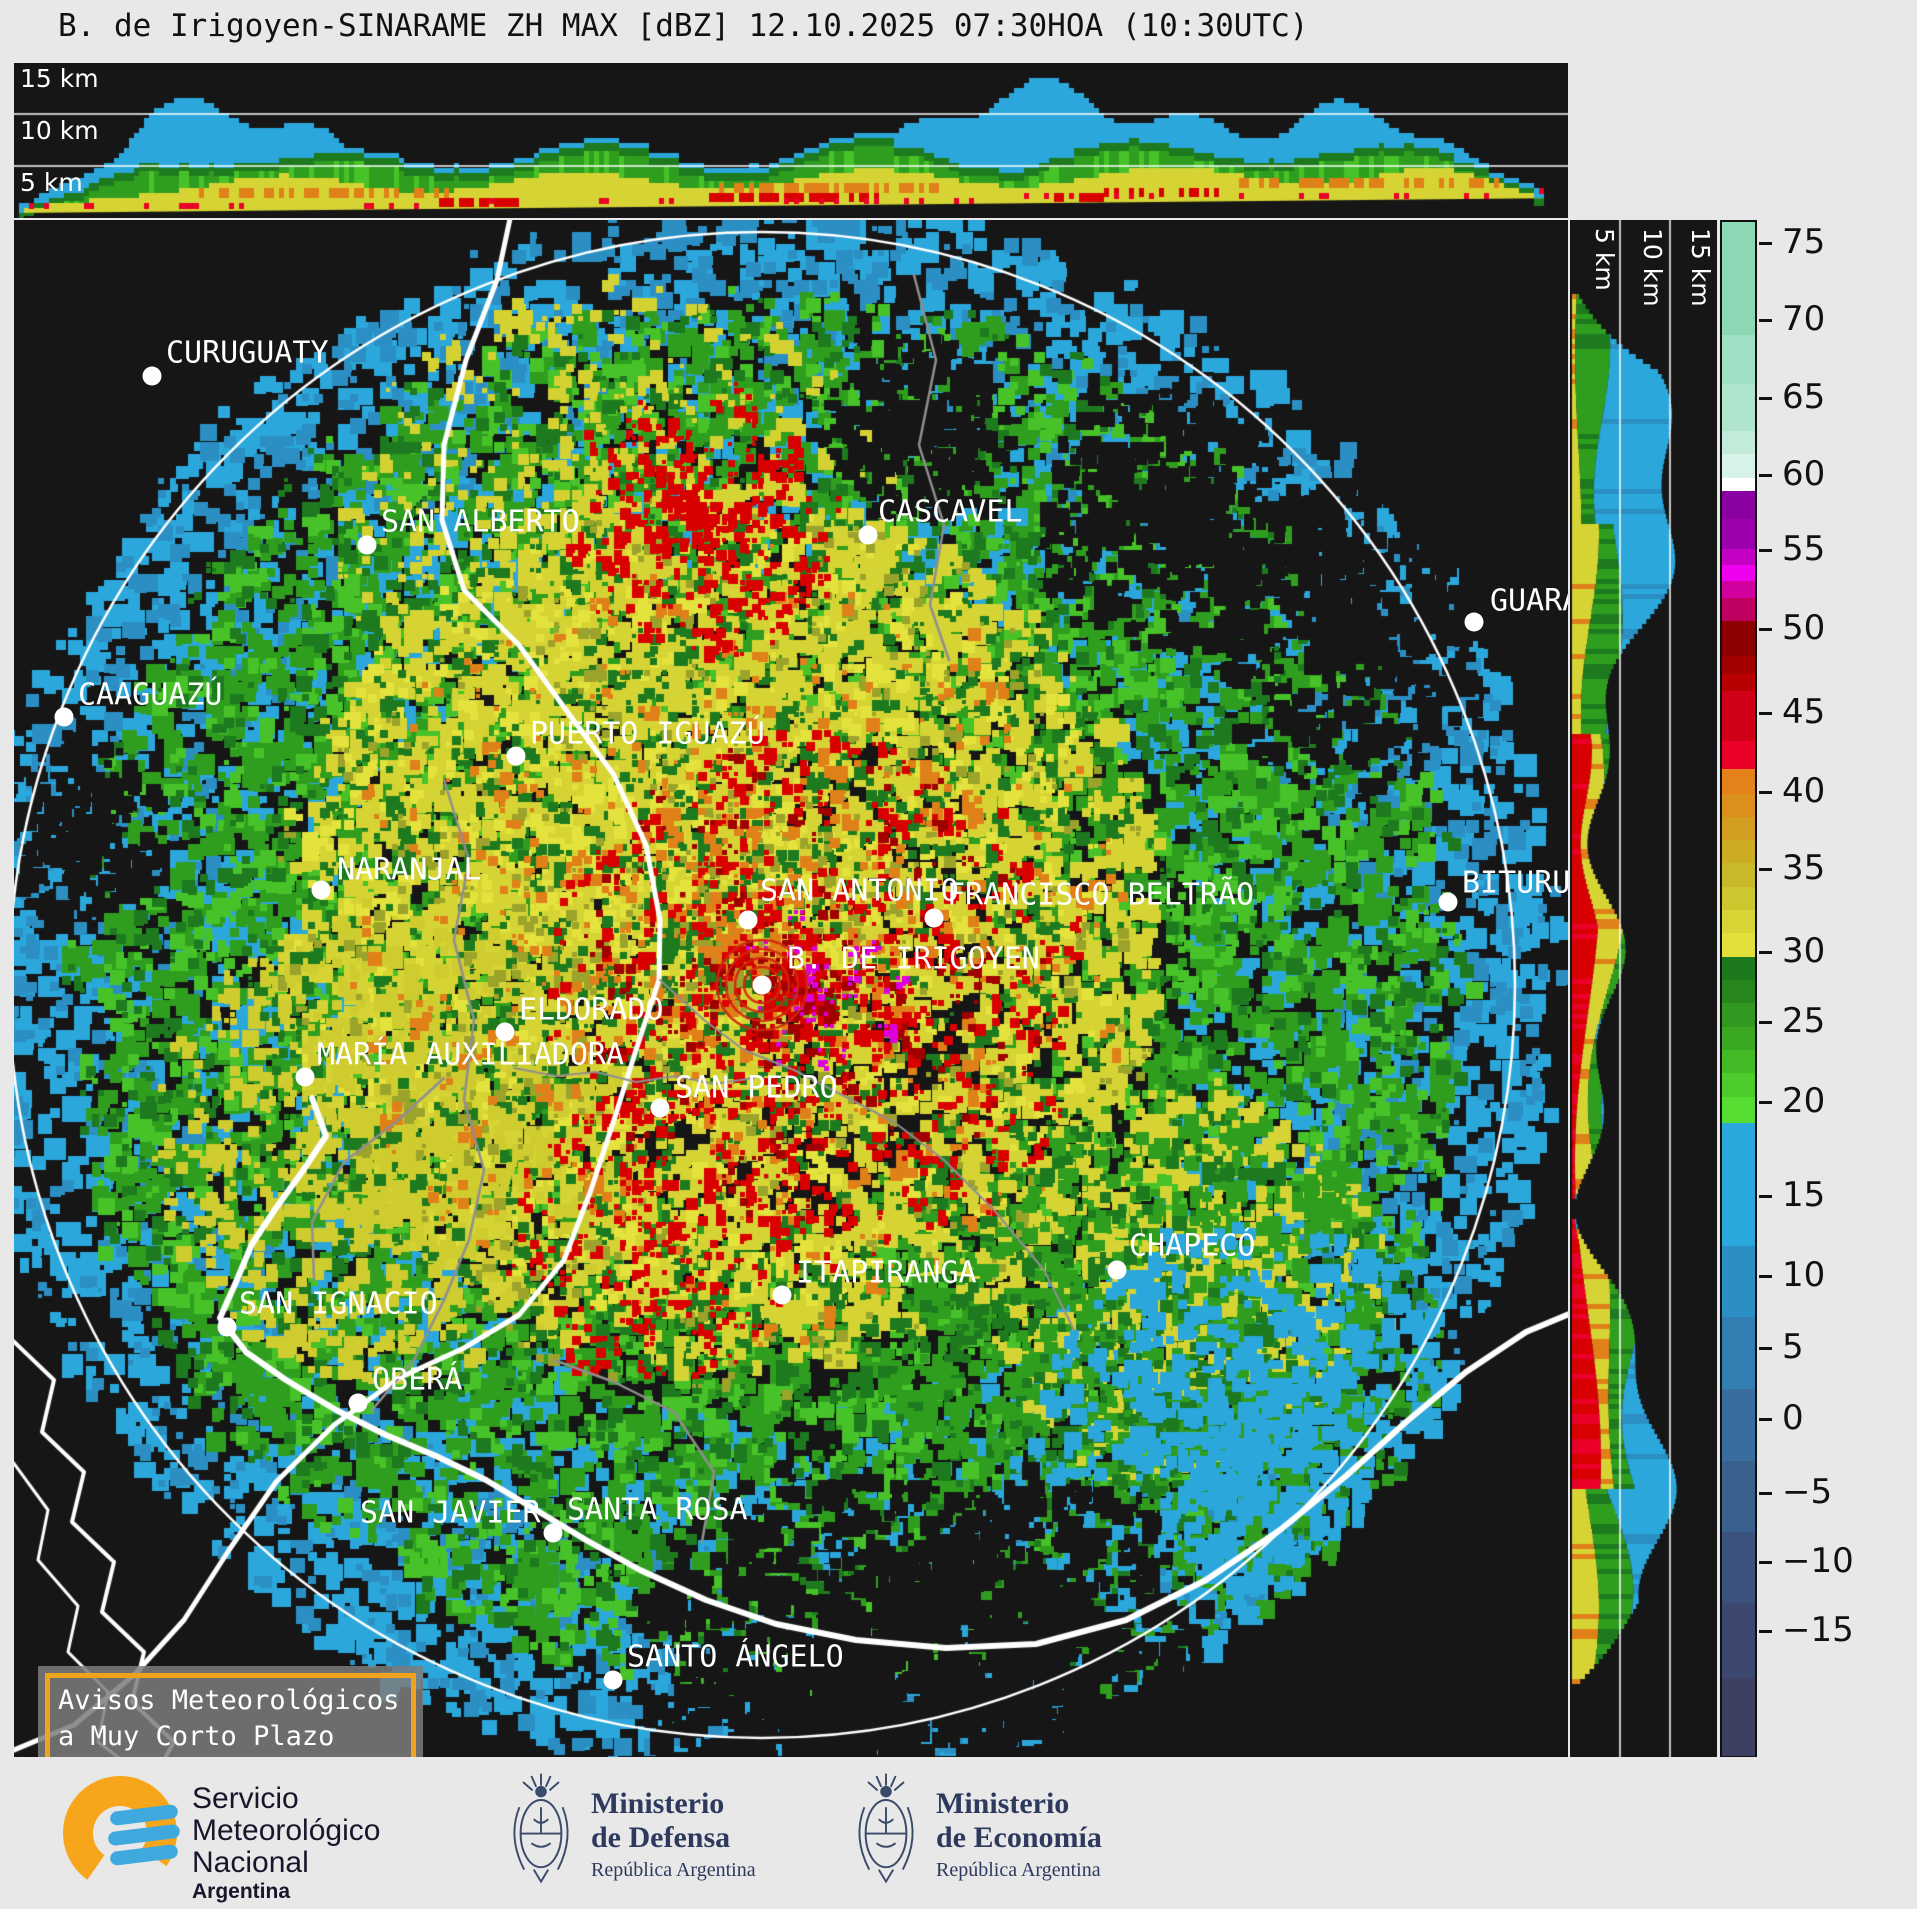  I want to click on city-label: SANTO ÁNGELO, so click(735, 1657).